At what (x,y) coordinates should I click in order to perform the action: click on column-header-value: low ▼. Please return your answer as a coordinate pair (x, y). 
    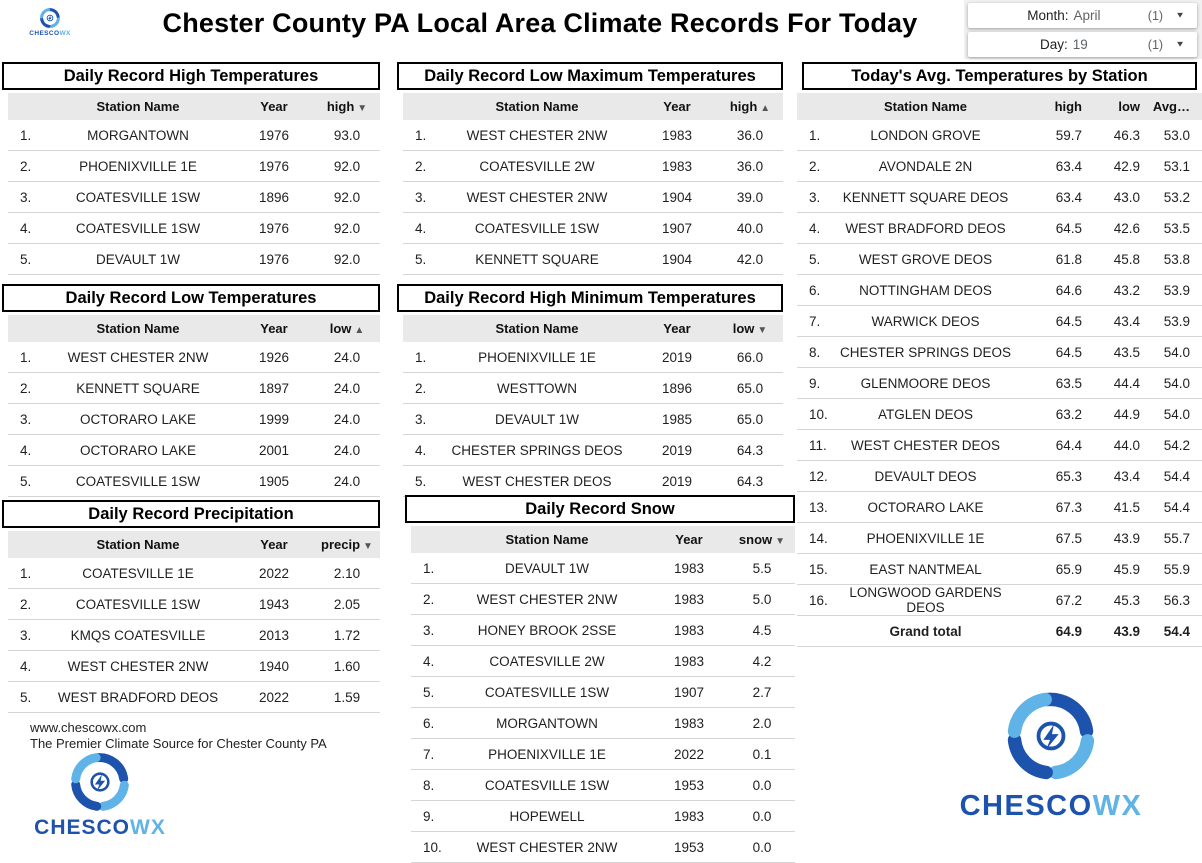
    Looking at the image, I should click on (750, 328).